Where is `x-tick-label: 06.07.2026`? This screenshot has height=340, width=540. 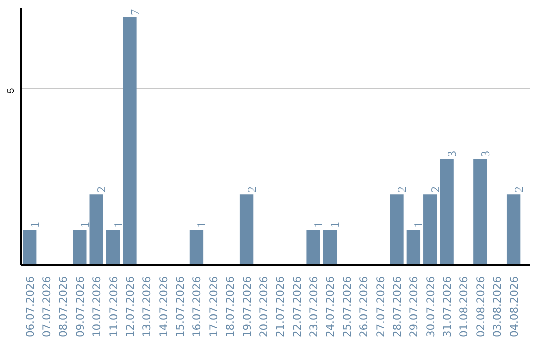 x-tick-label: 06.07.2026 is located at coordinates (30, 307).